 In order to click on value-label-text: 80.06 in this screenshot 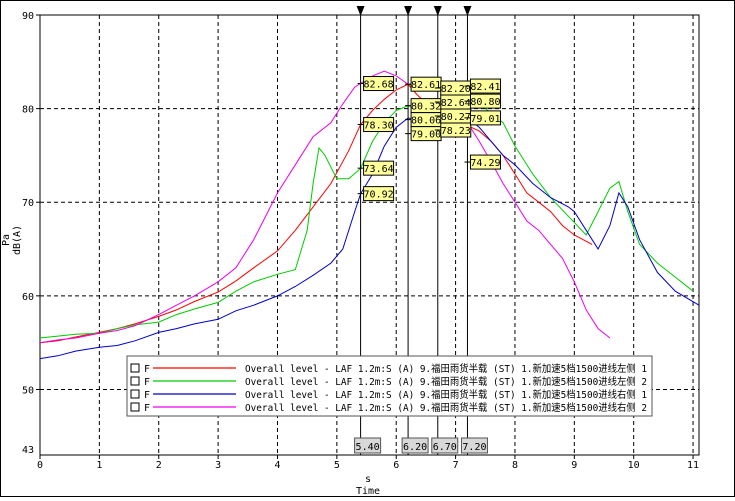, I will do `click(426, 121)`.